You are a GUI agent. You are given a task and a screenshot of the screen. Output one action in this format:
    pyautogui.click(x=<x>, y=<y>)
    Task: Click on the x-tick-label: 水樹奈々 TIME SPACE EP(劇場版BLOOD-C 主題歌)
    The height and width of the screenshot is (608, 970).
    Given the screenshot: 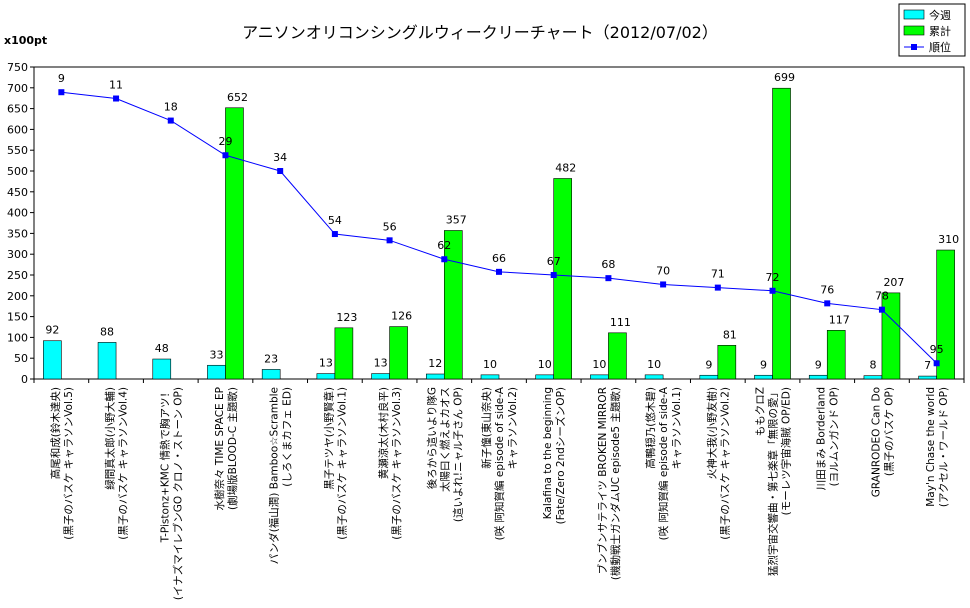 What is the action you would take?
    pyautogui.click(x=226, y=448)
    